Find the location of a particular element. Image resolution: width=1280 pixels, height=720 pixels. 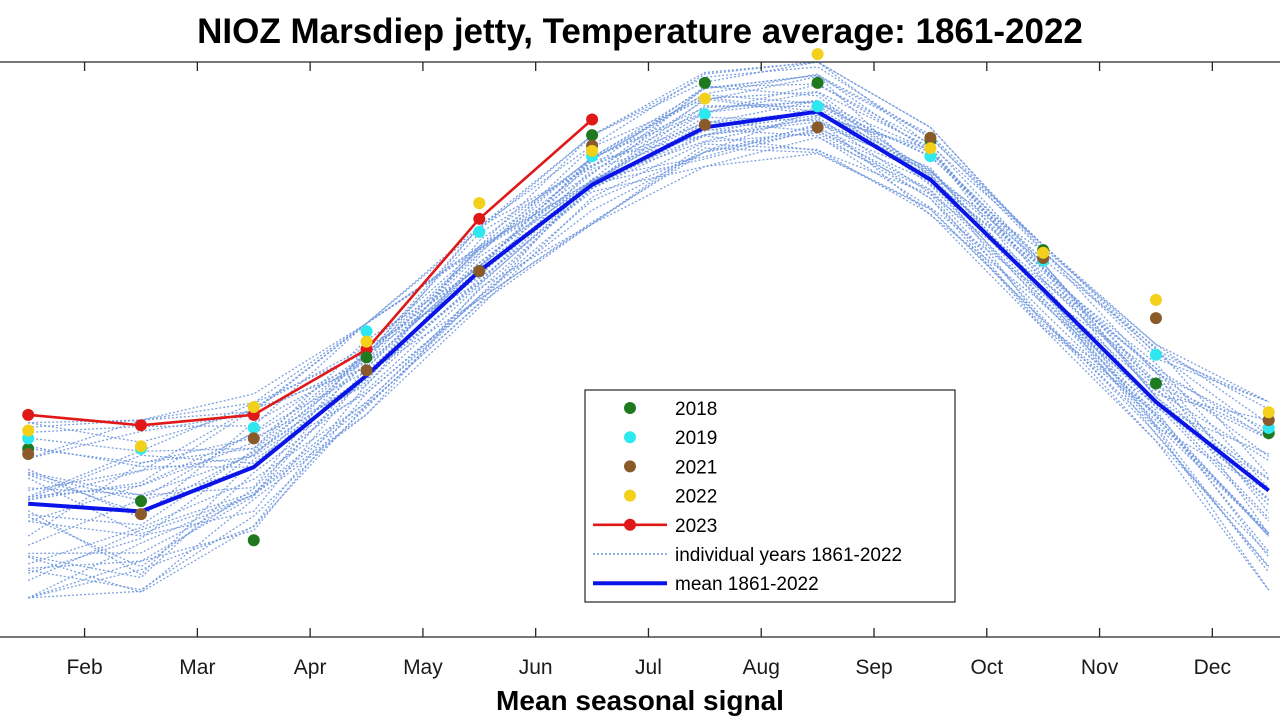

tick-label: Feb is located at coordinates (84, 667).